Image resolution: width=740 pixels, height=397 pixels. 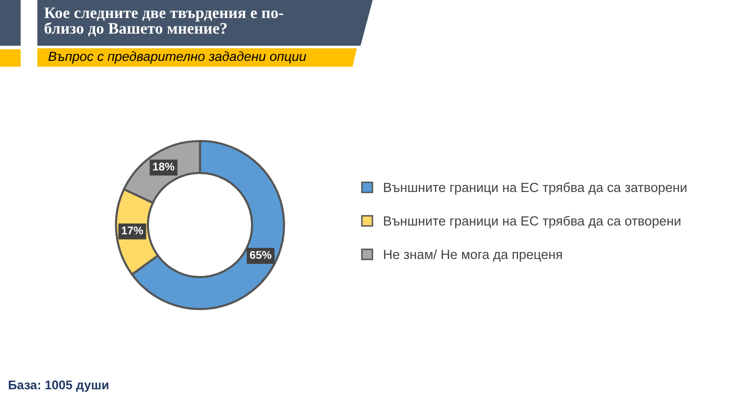 I want to click on legend-label: Външните граници на ЕС трябва да са затворени, so click(x=535, y=188).